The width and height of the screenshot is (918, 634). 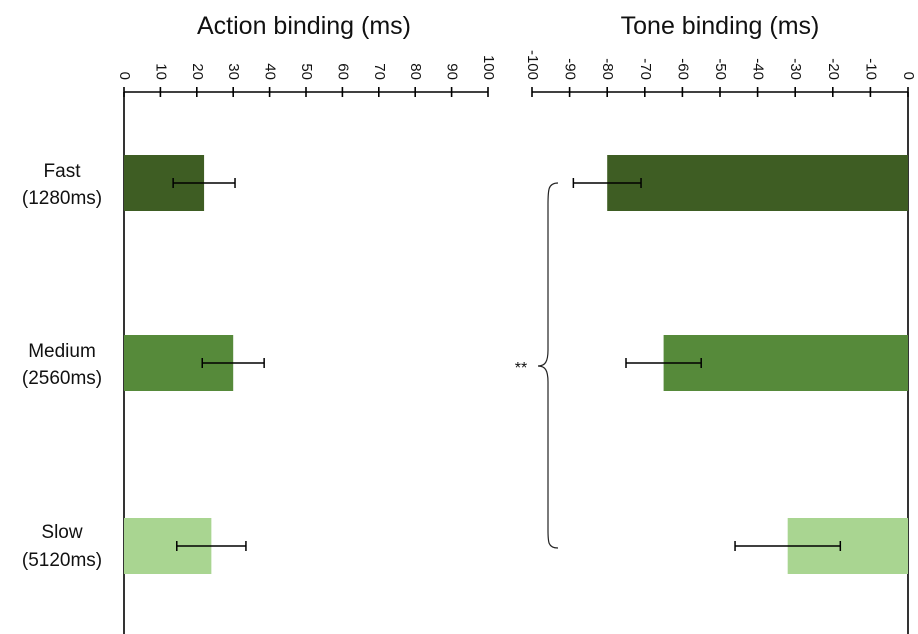 I want to click on tone-tick-label: -100, so click(x=532, y=65).